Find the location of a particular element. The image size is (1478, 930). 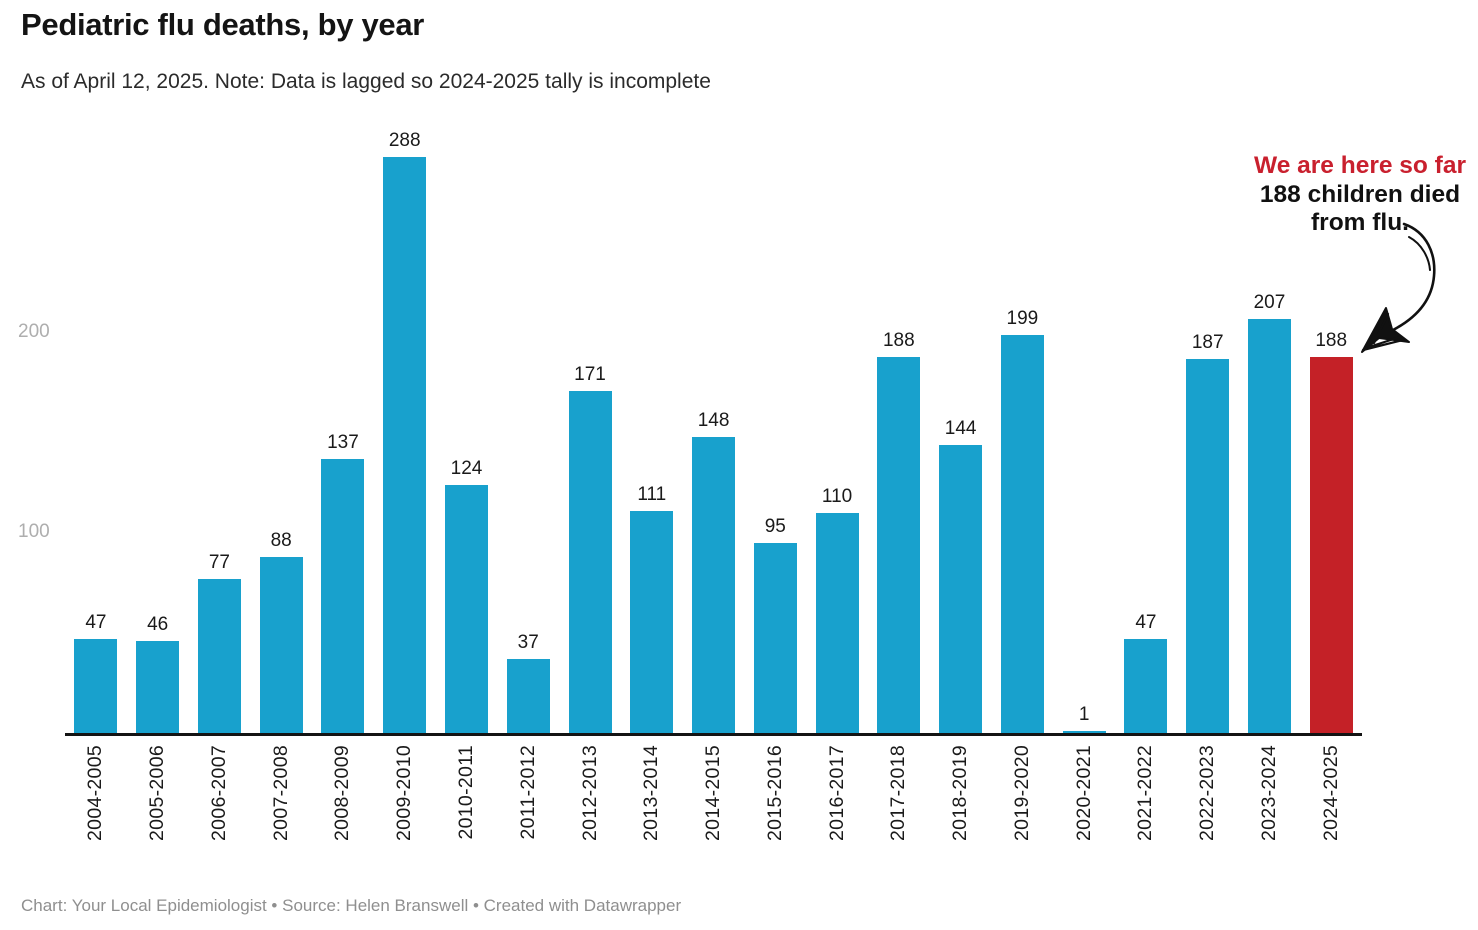

bar-2006-2007 is located at coordinates (219, 656).